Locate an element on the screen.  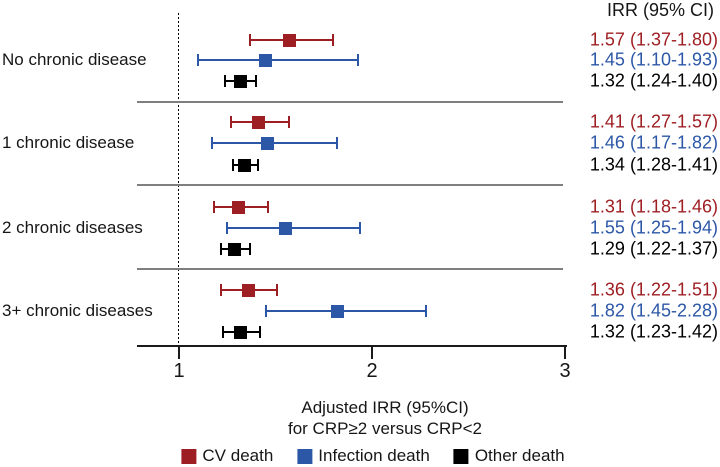
irr-column-header: IRR (95% CI) is located at coordinates (660, 10).